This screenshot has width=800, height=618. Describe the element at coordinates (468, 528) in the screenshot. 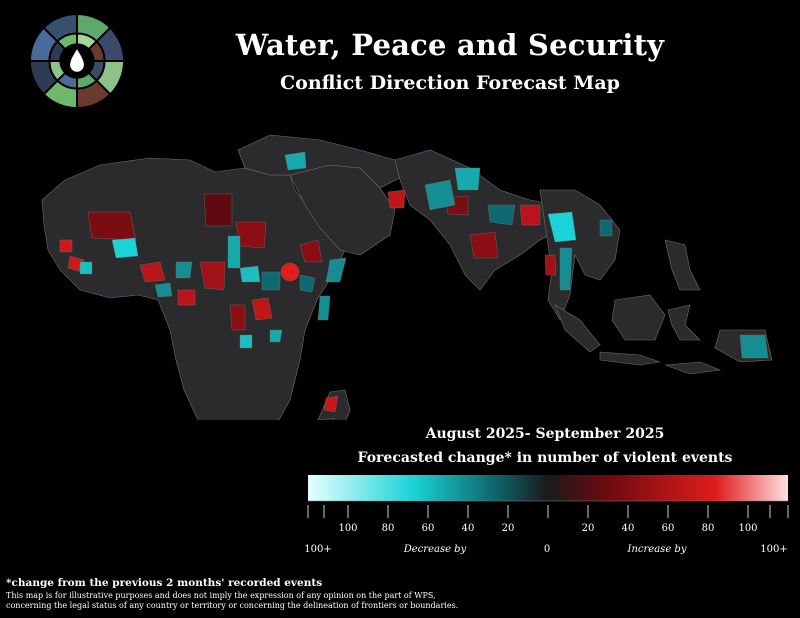

I see `tick-left-40: 40` at that location.